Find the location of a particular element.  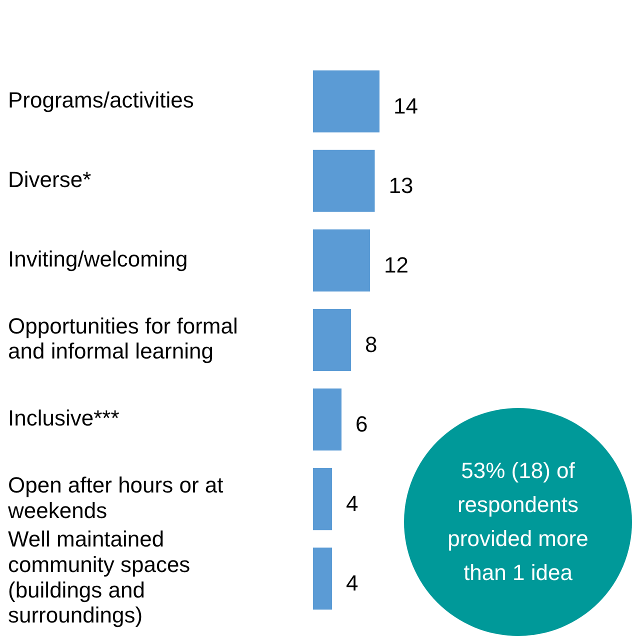

data-label: 13 is located at coordinates (401, 185).